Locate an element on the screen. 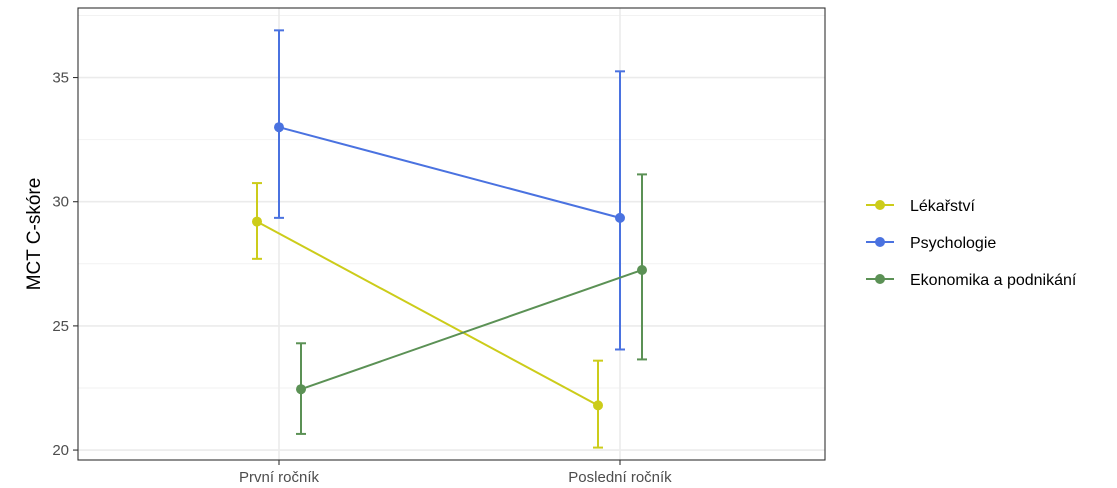 Image resolution: width=1117 pixels, height=488 pixels. x-axis: První ročník Poslední ročník is located at coordinates (455, 473).